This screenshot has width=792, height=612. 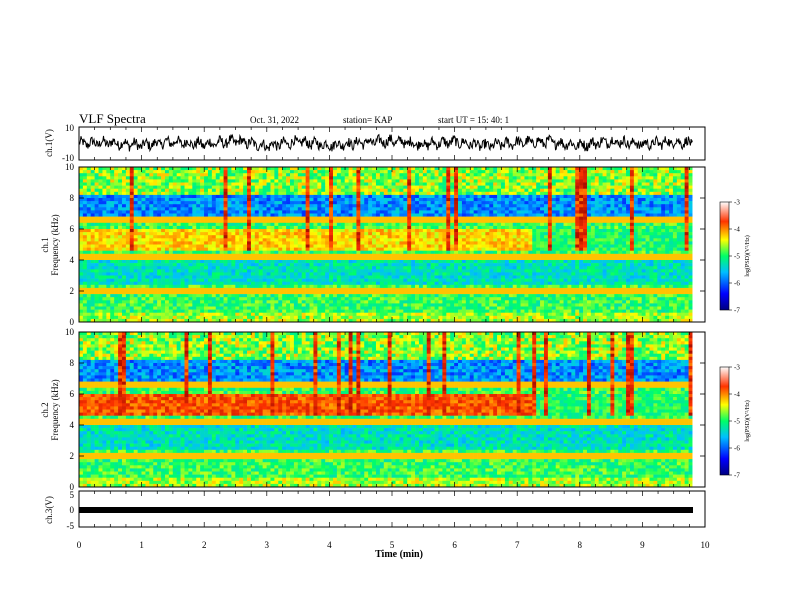 I want to click on ch2-spec-ytick-label: 2, so click(x=72, y=456).